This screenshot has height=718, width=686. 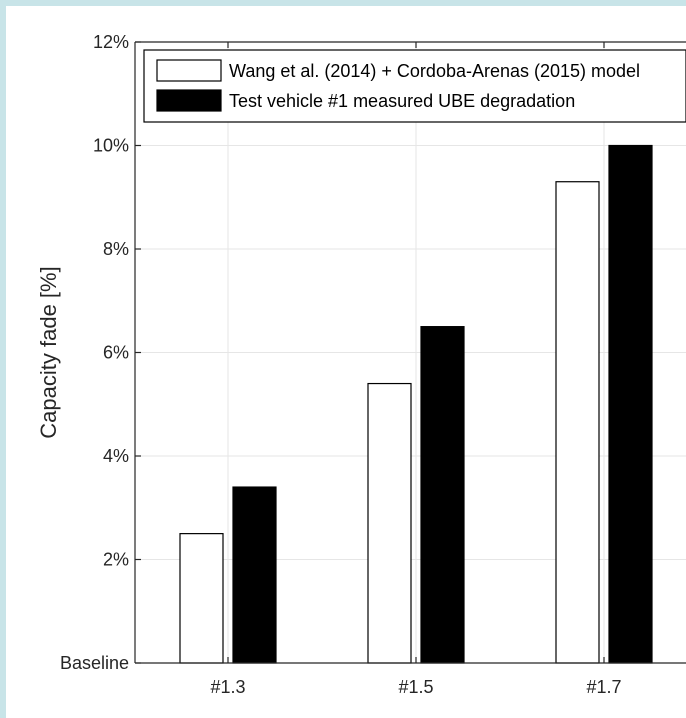 What do you see at coordinates (48, 352) in the screenshot?
I see `y-axis-label: Capacity fade [%]` at bounding box center [48, 352].